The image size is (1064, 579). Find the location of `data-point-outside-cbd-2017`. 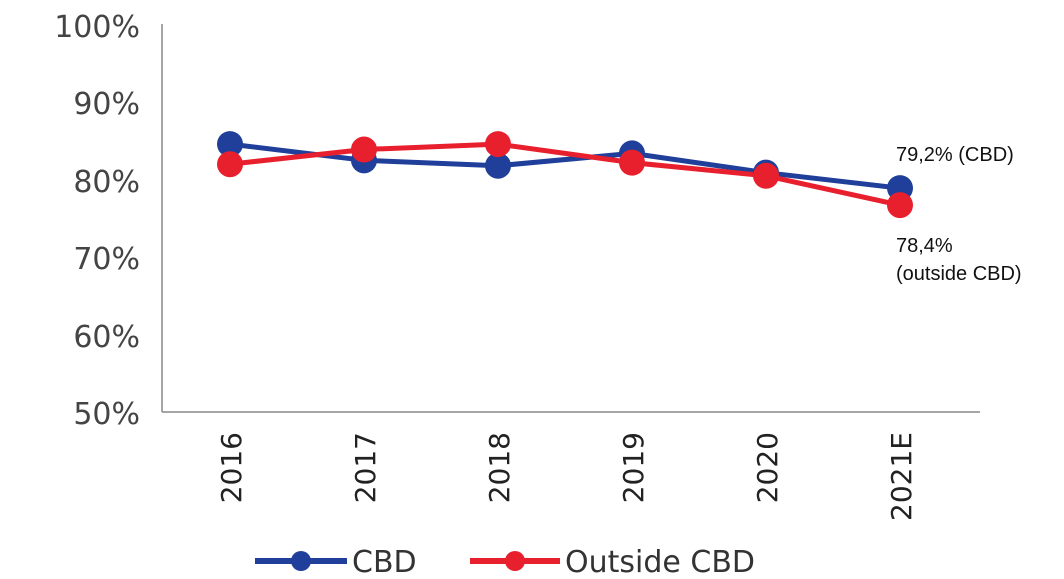

data-point-outside-cbd-2017 is located at coordinates (364, 149).